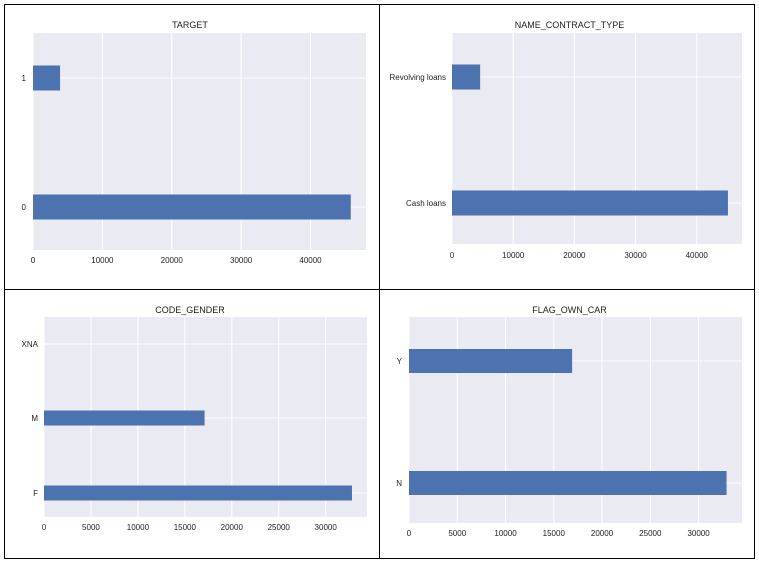 The image size is (759, 567). I want to click on y-tick-label: Cash loans, so click(426, 203).